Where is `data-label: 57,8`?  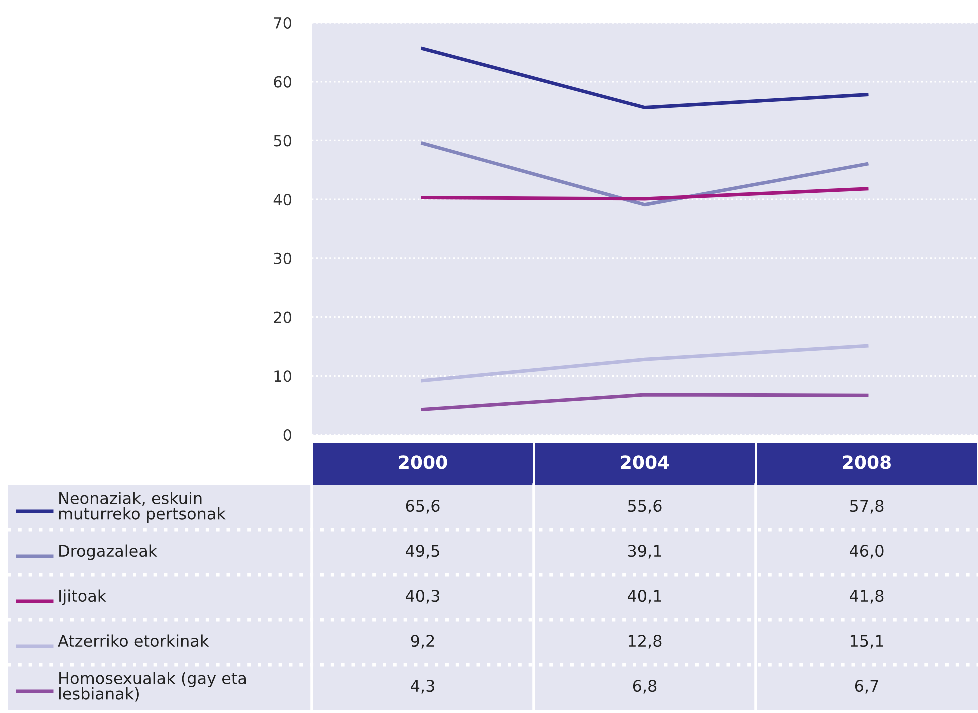 data-label: 57,8 is located at coordinates (867, 507).